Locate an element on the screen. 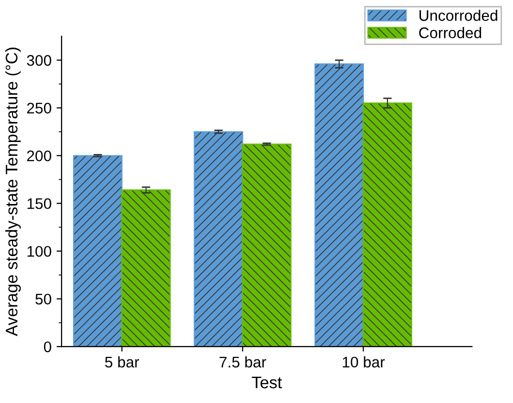 Image resolution: width=513 pixels, height=403 pixels. y-tick-label: 200 is located at coordinates (39, 156).